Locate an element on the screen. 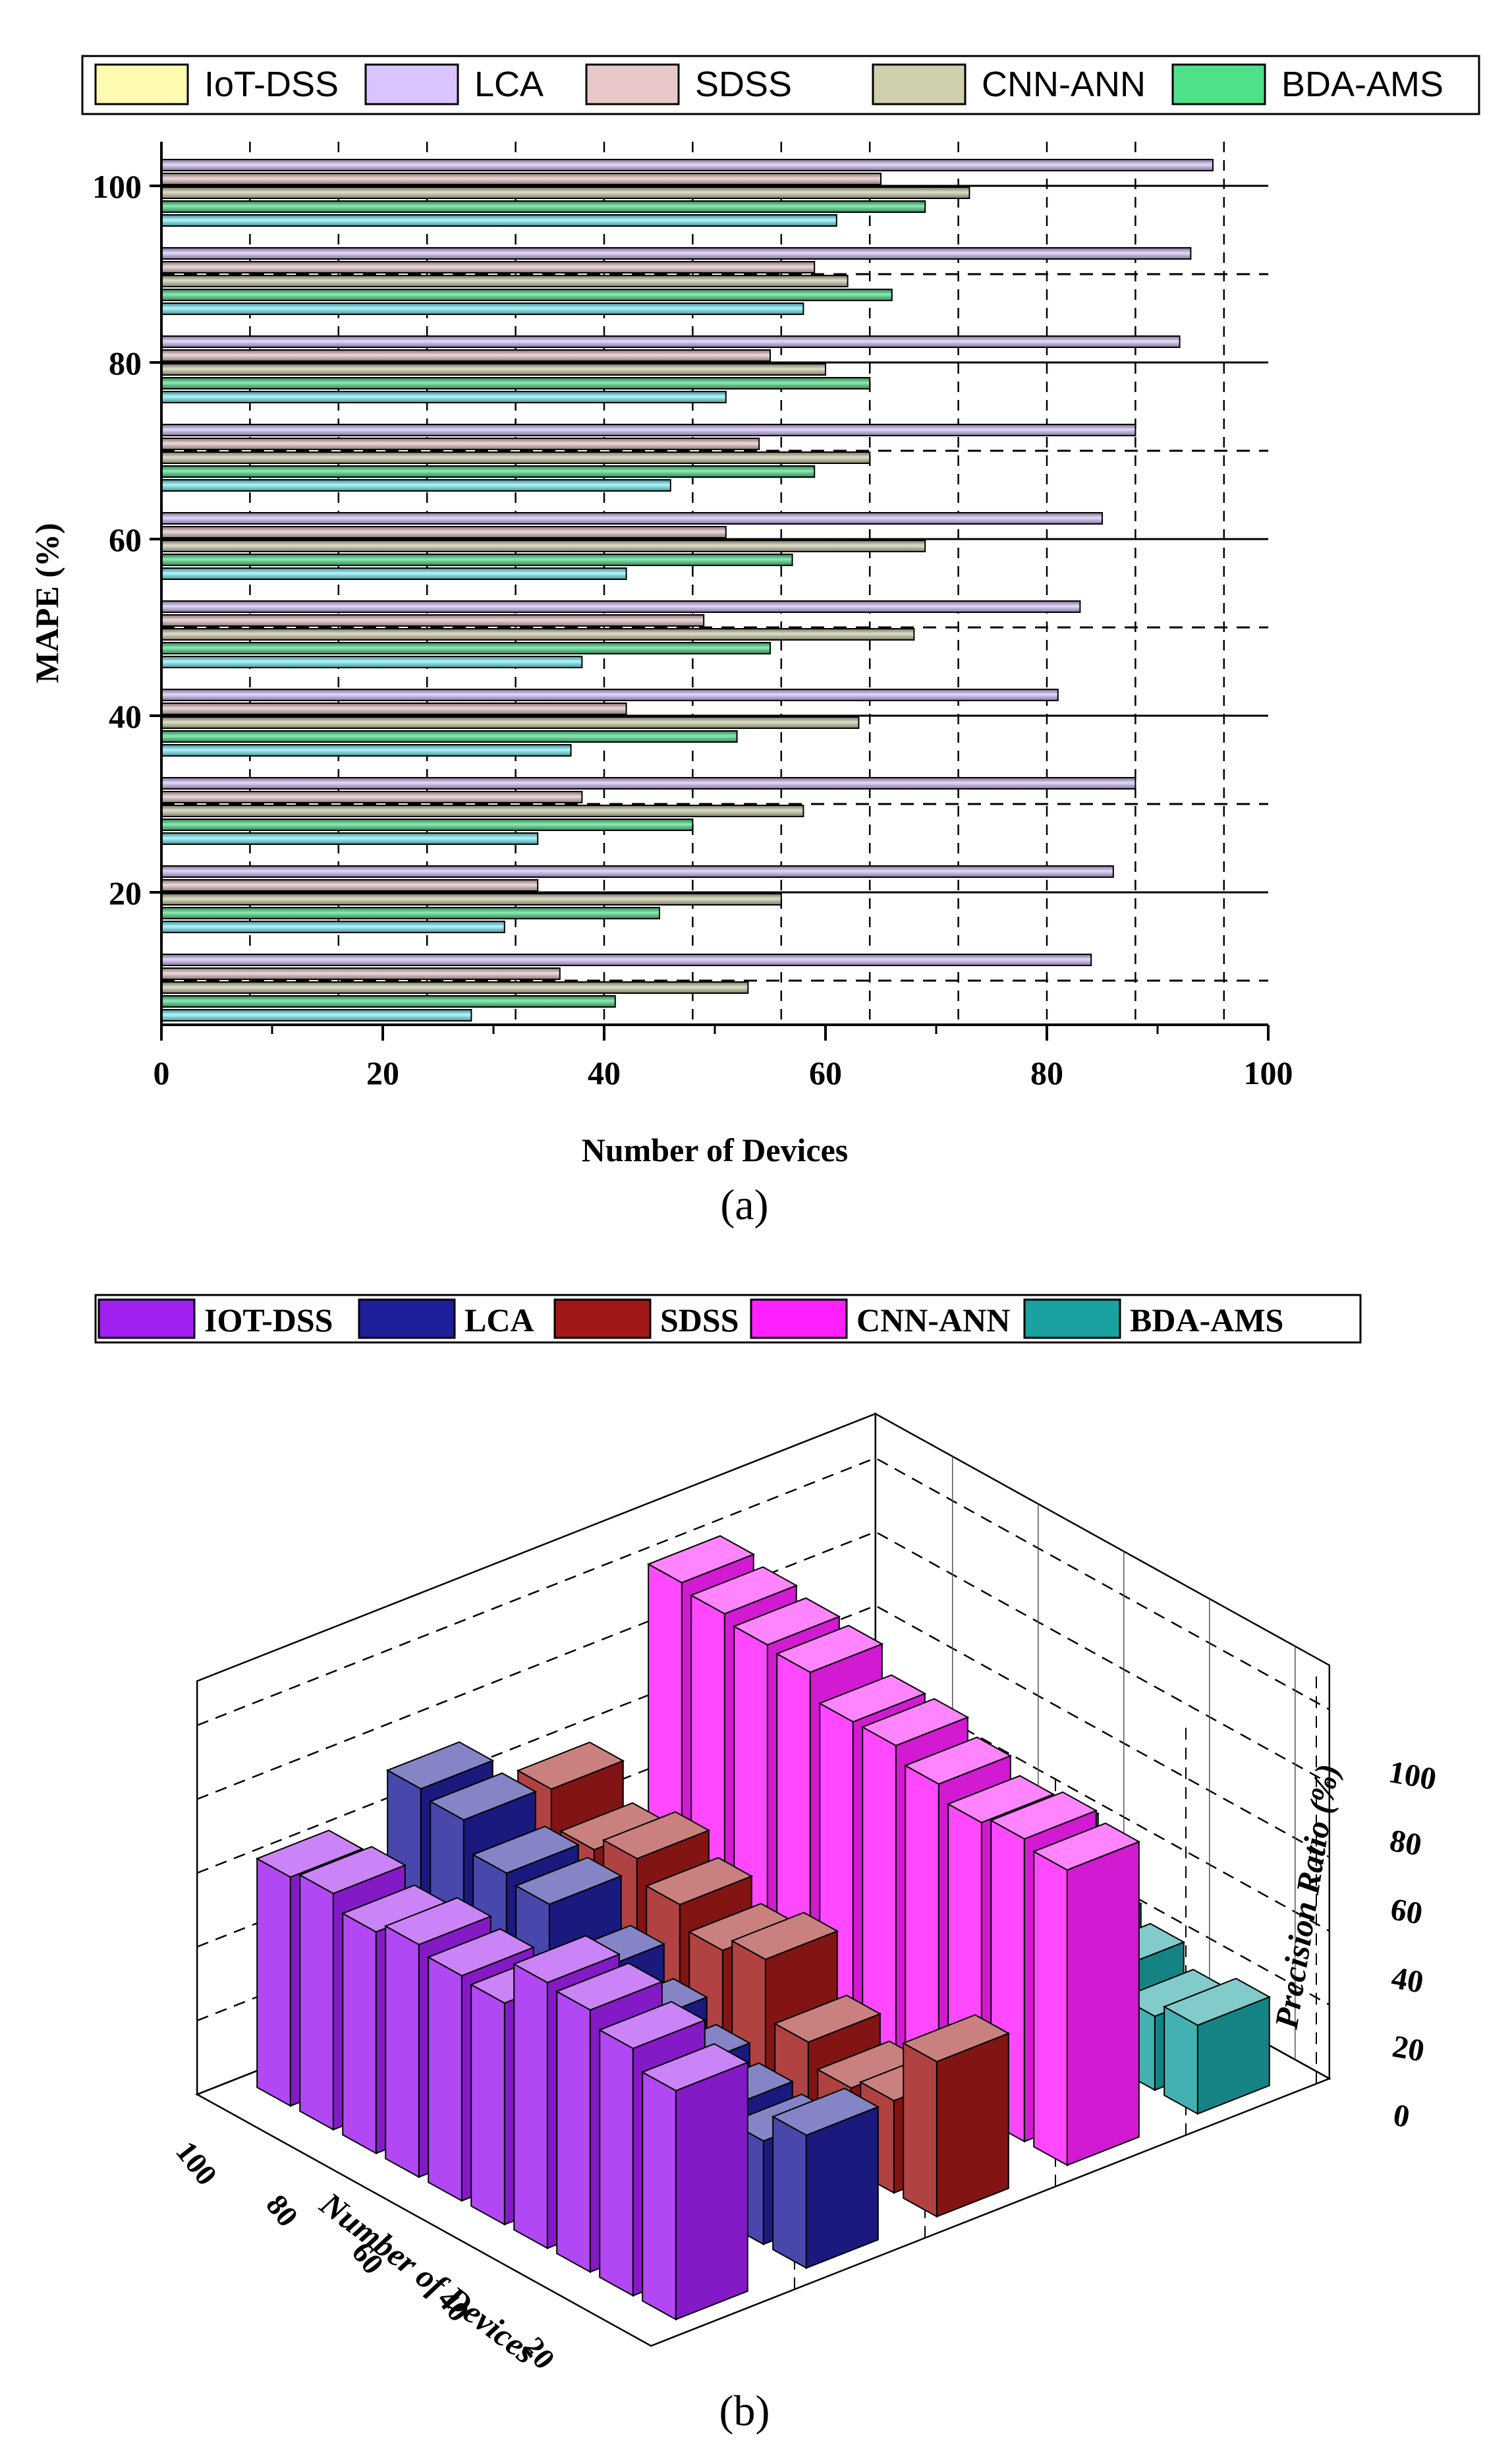 The image size is (1512, 2445). chart-b-z-tick-label: 20 is located at coordinates (1408, 2049).